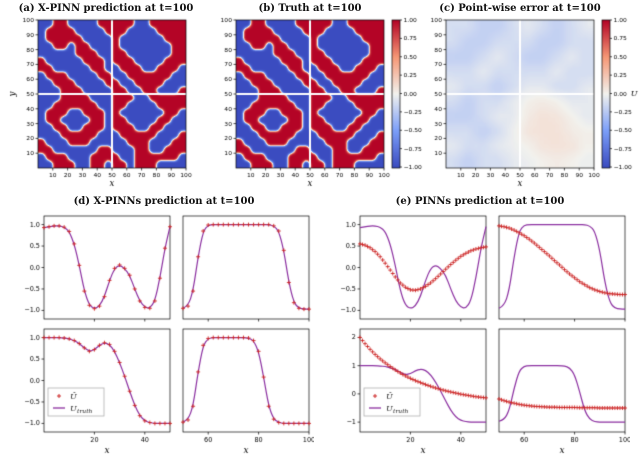 The width and height of the screenshot is (640, 472). I want to click on panel-a-title: (a) X-PINN prediction at t=100, so click(106, 8).